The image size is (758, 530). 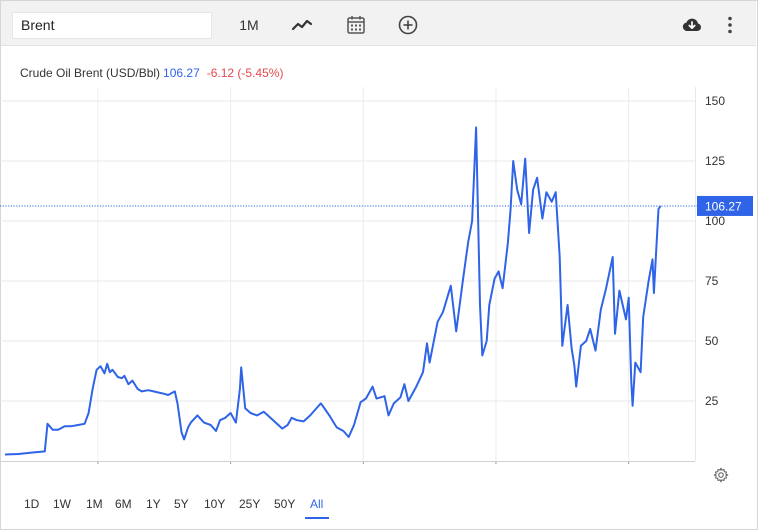 What do you see at coordinates (712, 401) in the screenshot?
I see `y-tick-label: 25` at bounding box center [712, 401].